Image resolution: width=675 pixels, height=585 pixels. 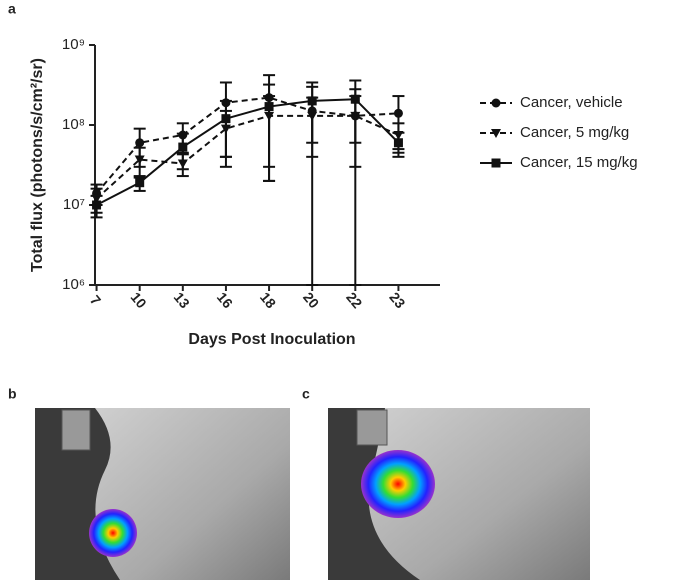 I want to click on image-c, so click(x=459, y=494).